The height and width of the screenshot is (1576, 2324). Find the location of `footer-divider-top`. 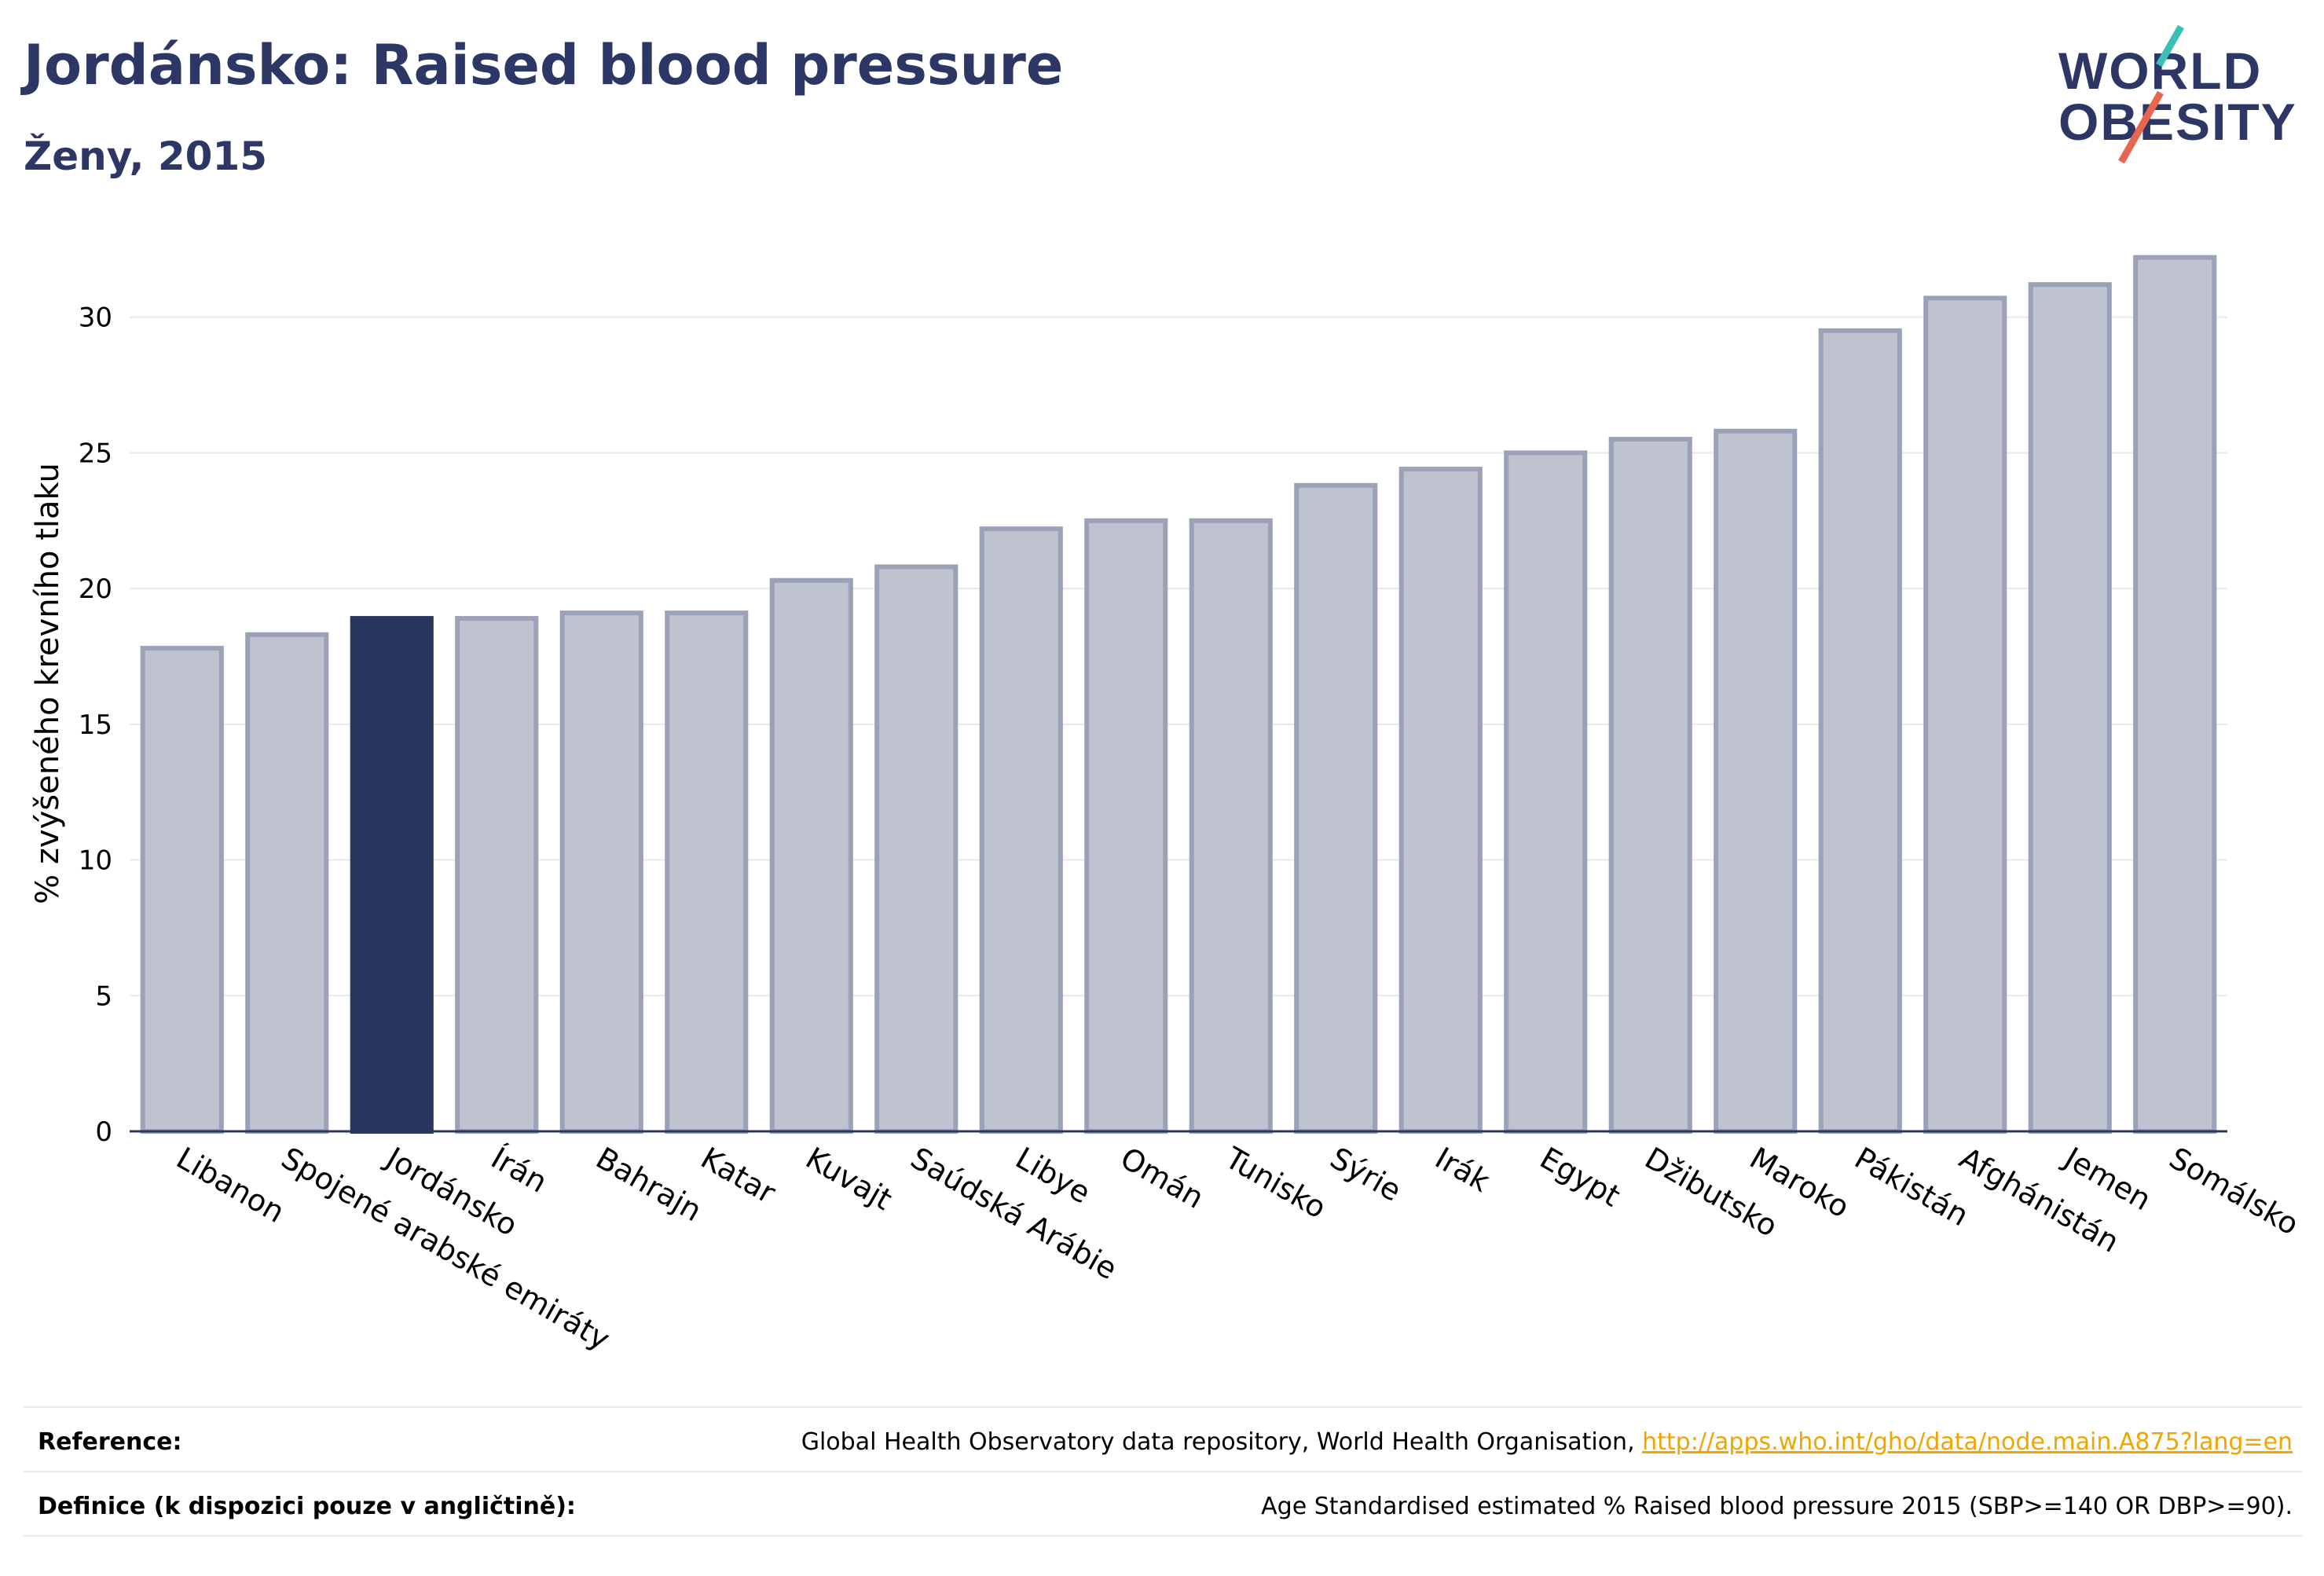

footer-divider-top is located at coordinates (1163, 1407).